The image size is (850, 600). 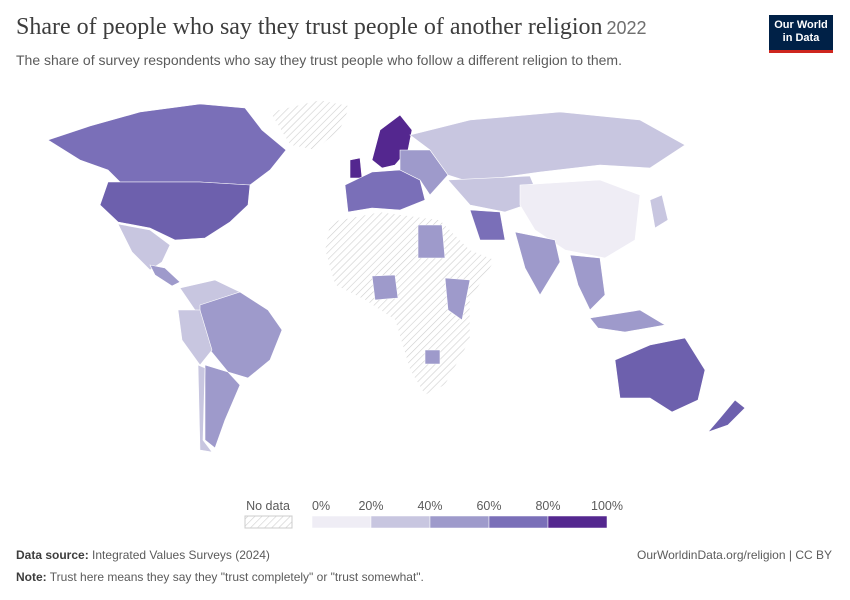 What do you see at coordinates (205, 408) in the screenshot?
I see `chile` at bounding box center [205, 408].